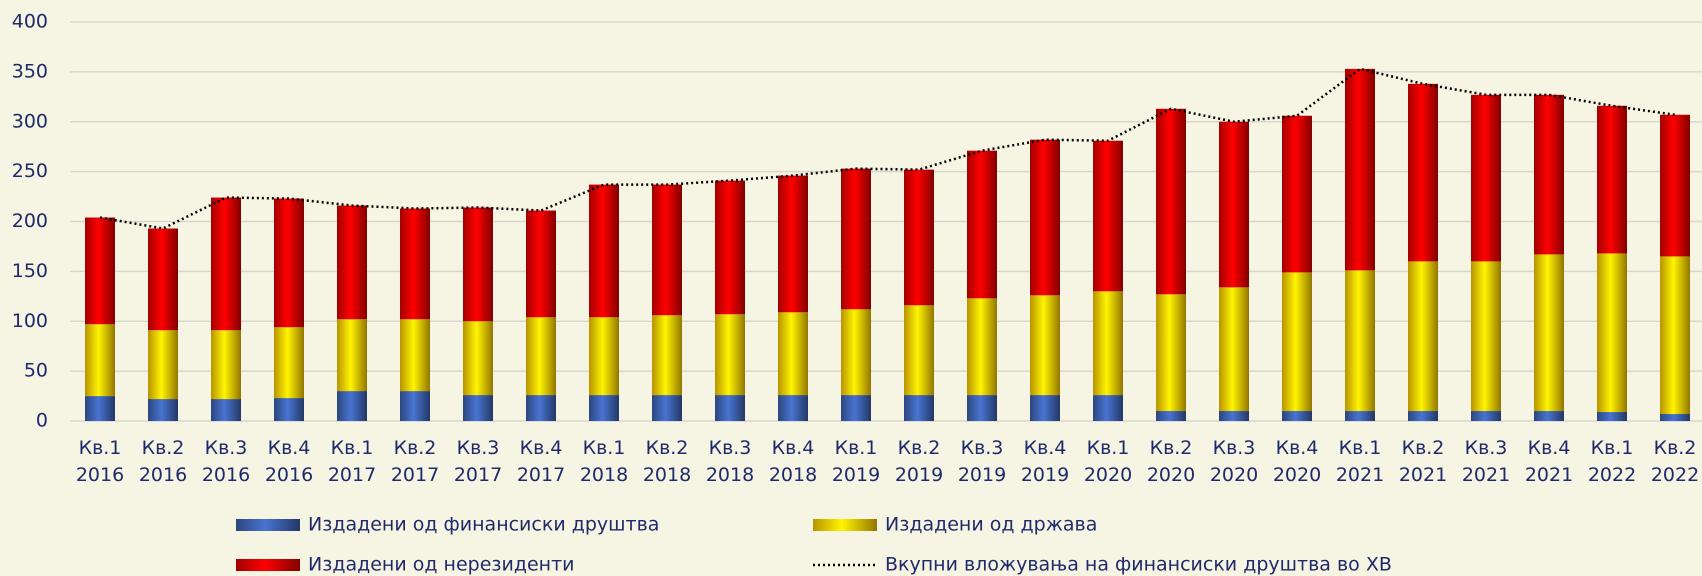 This screenshot has width=1702, height=576. Describe the element at coordinates (483, 525) in the screenshot. I see `legend-label: Издадени од финансиски друштва` at that location.